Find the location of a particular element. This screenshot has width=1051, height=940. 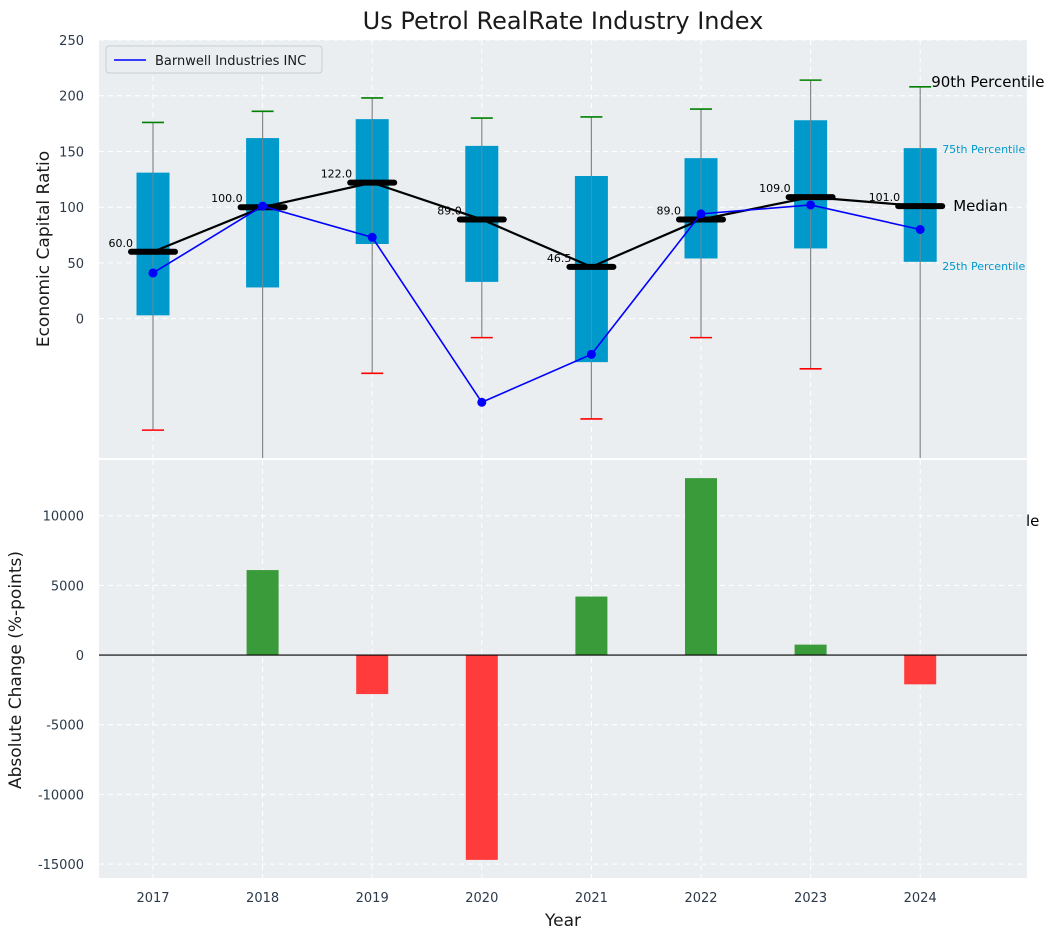

p25-annotation: 25th Percentile is located at coordinates (983, 266).